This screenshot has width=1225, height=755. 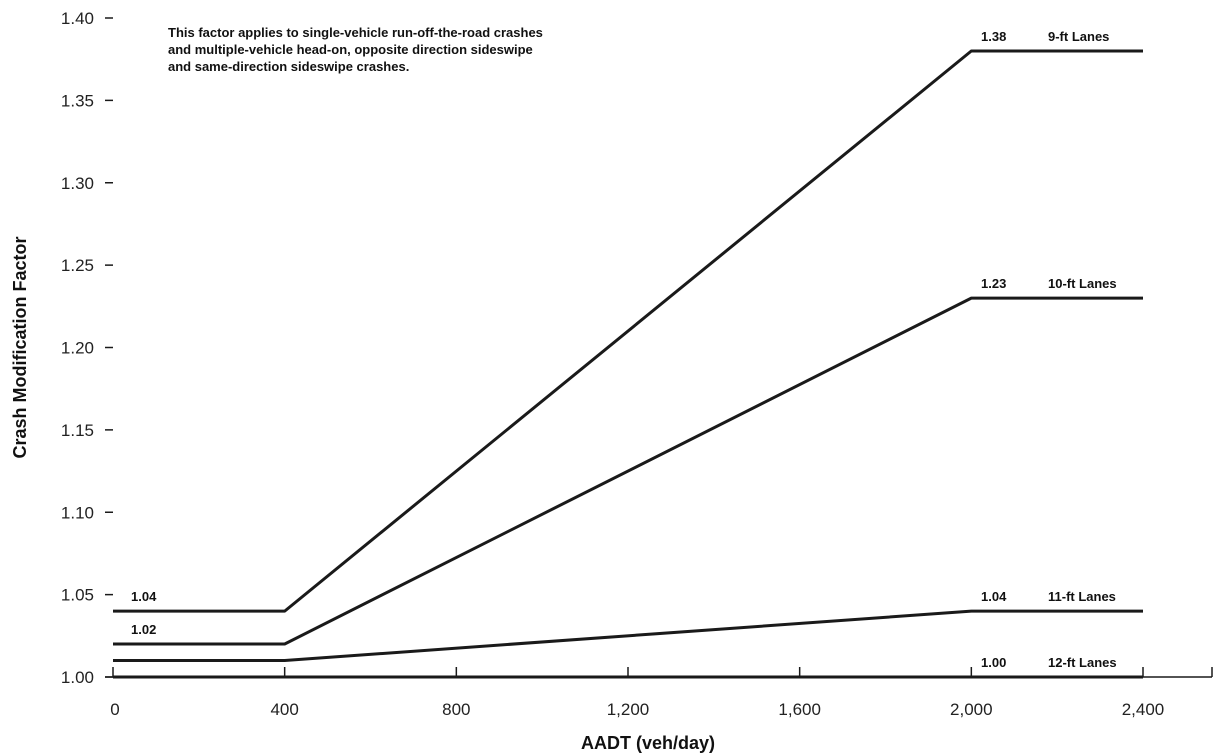 I want to click on series-name-label: 9-ft Lanes, so click(x=1078, y=36).